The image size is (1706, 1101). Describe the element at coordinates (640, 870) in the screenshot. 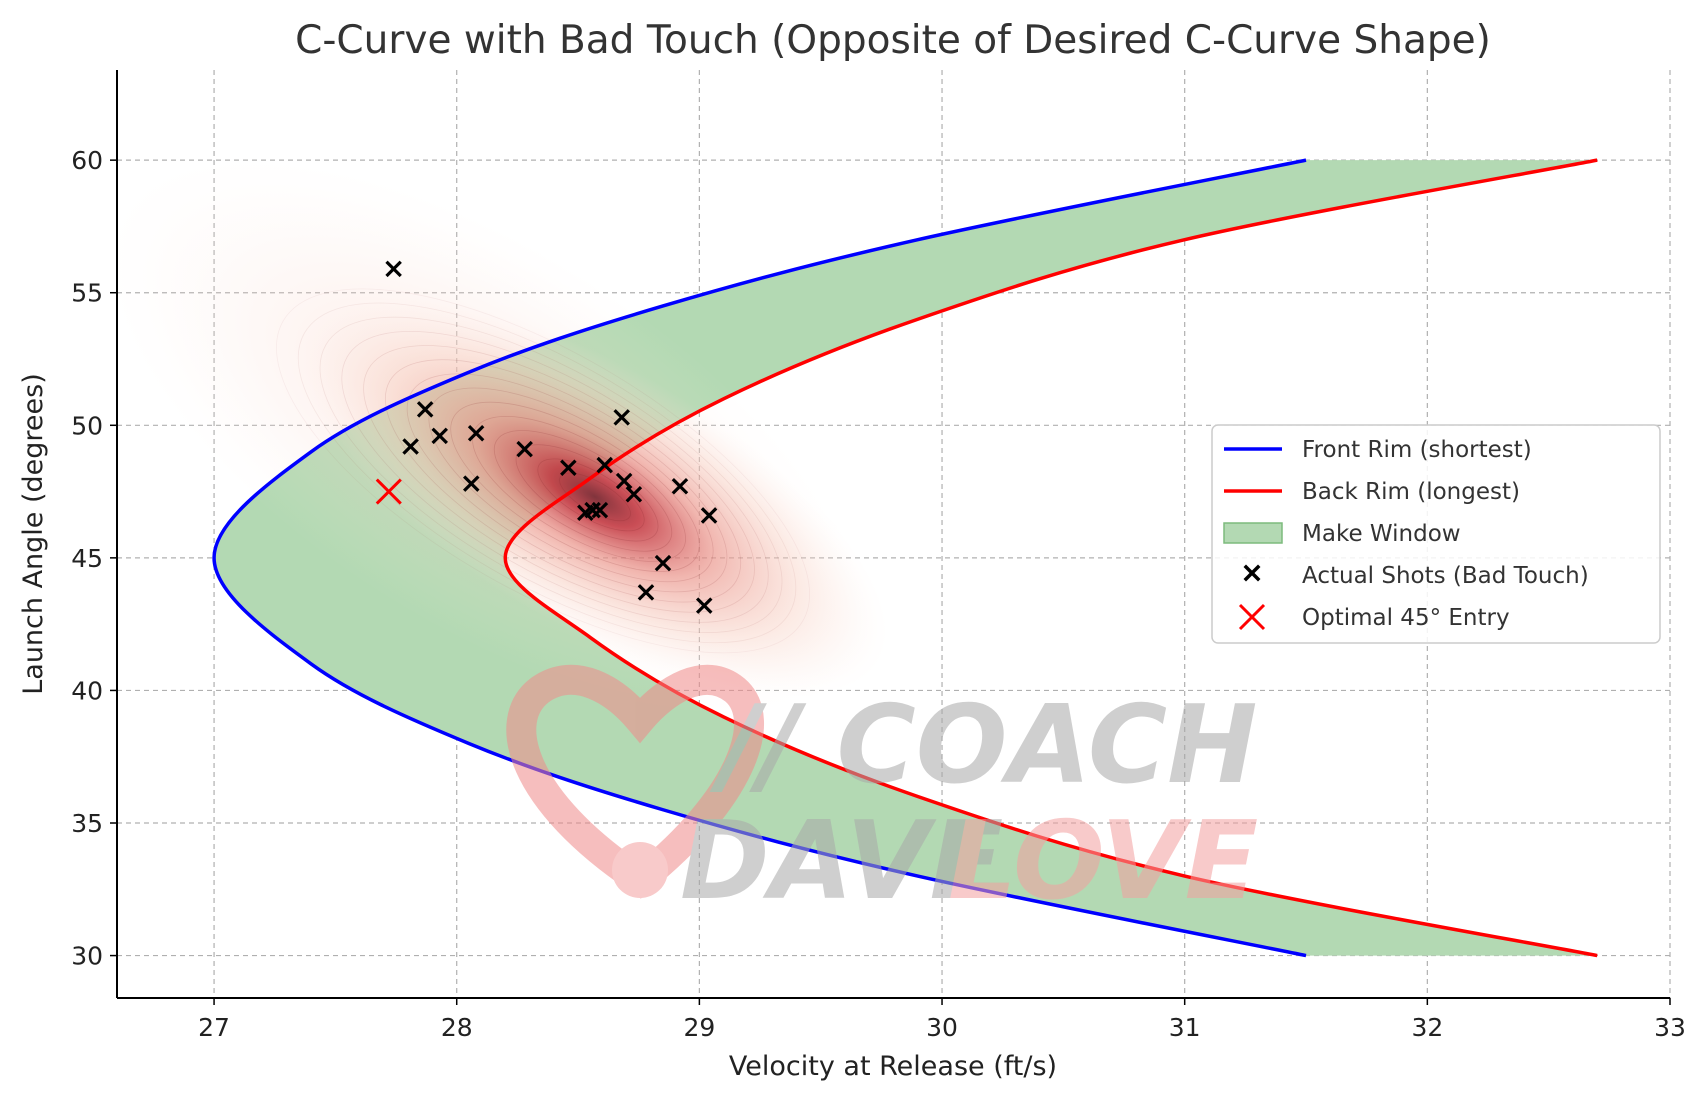

I see `basketball-logo` at that location.